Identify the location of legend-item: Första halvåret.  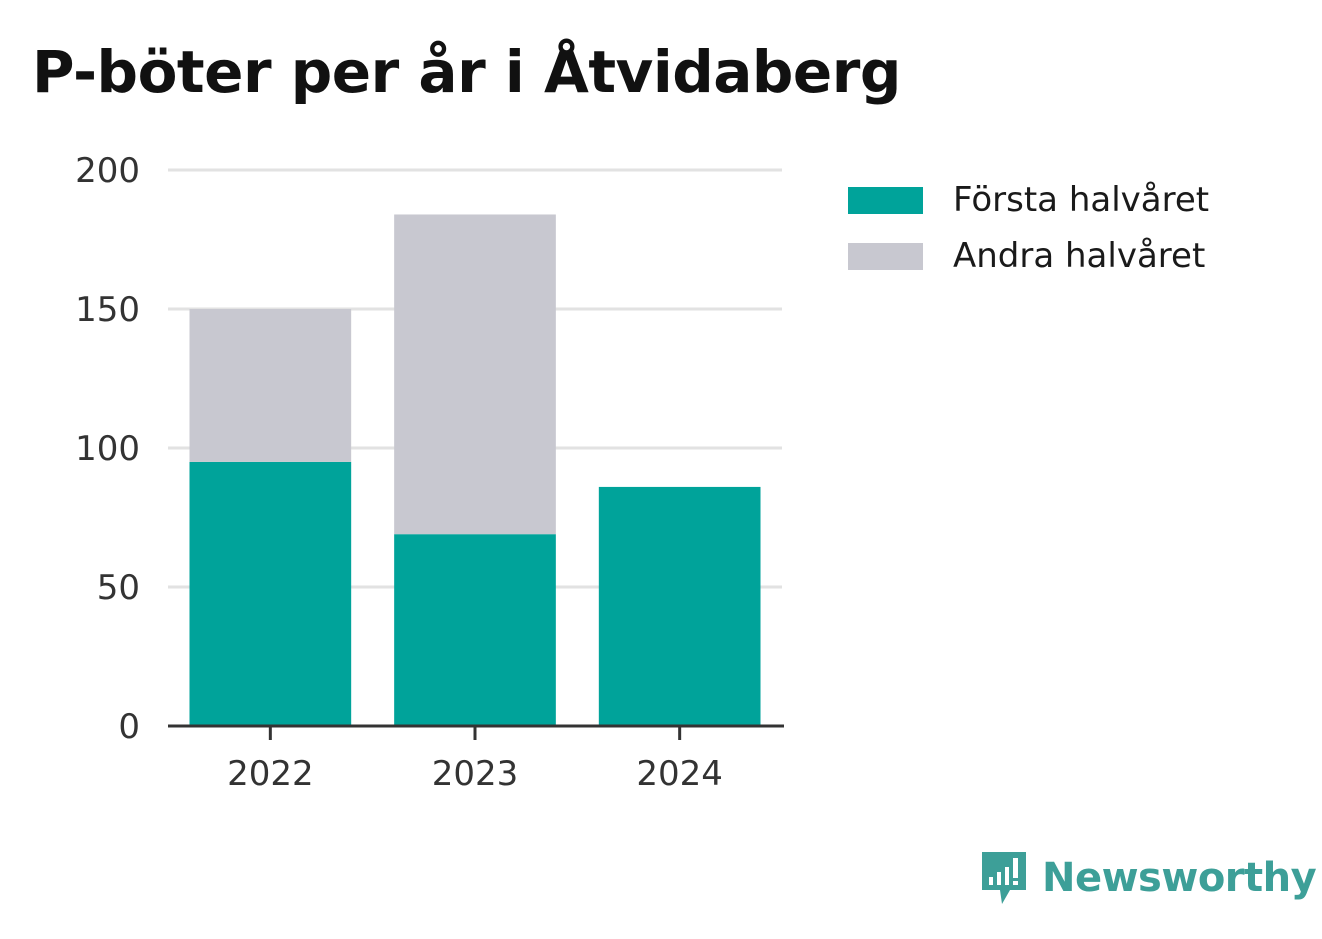
(1028, 200).